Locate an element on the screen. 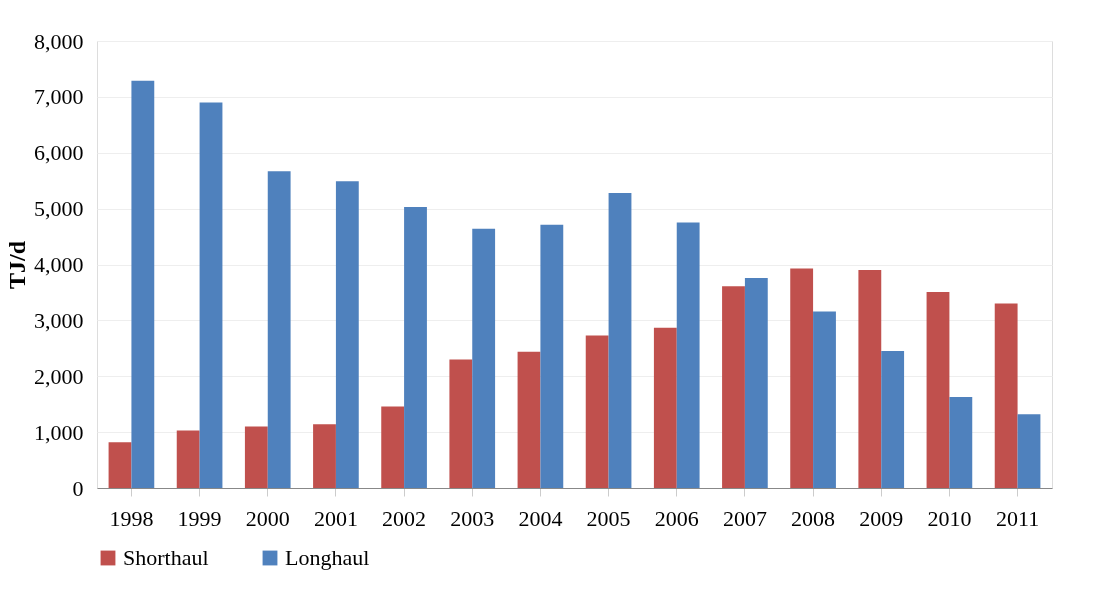 The image size is (1116, 600). x-tick-label: 2000 is located at coordinates (267, 518).